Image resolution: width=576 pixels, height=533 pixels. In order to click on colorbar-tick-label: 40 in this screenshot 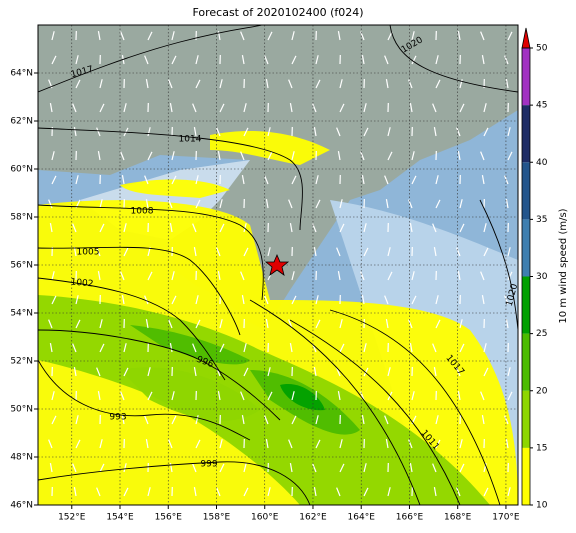, I will do `click(542, 163)`.